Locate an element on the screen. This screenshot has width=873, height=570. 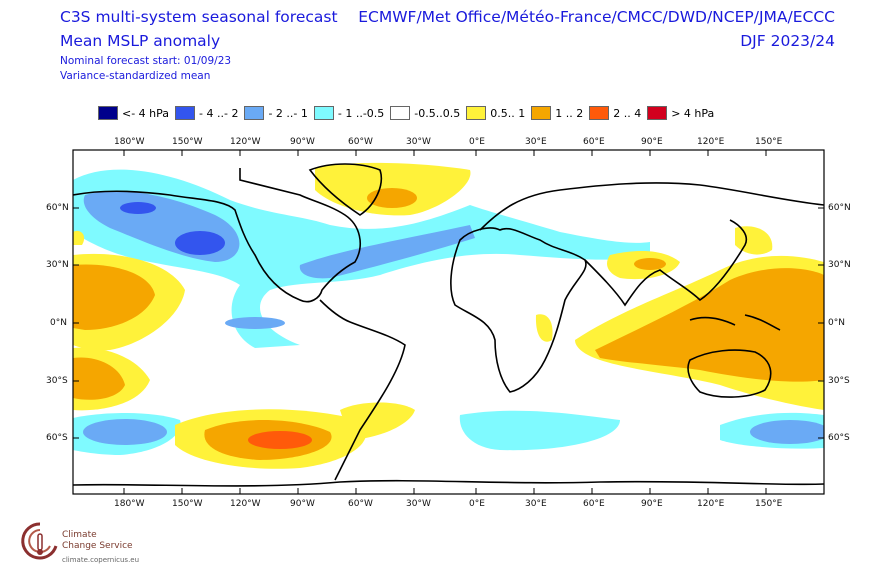
legend-item: <- 4 hPa is located at coordinates (133, 113).